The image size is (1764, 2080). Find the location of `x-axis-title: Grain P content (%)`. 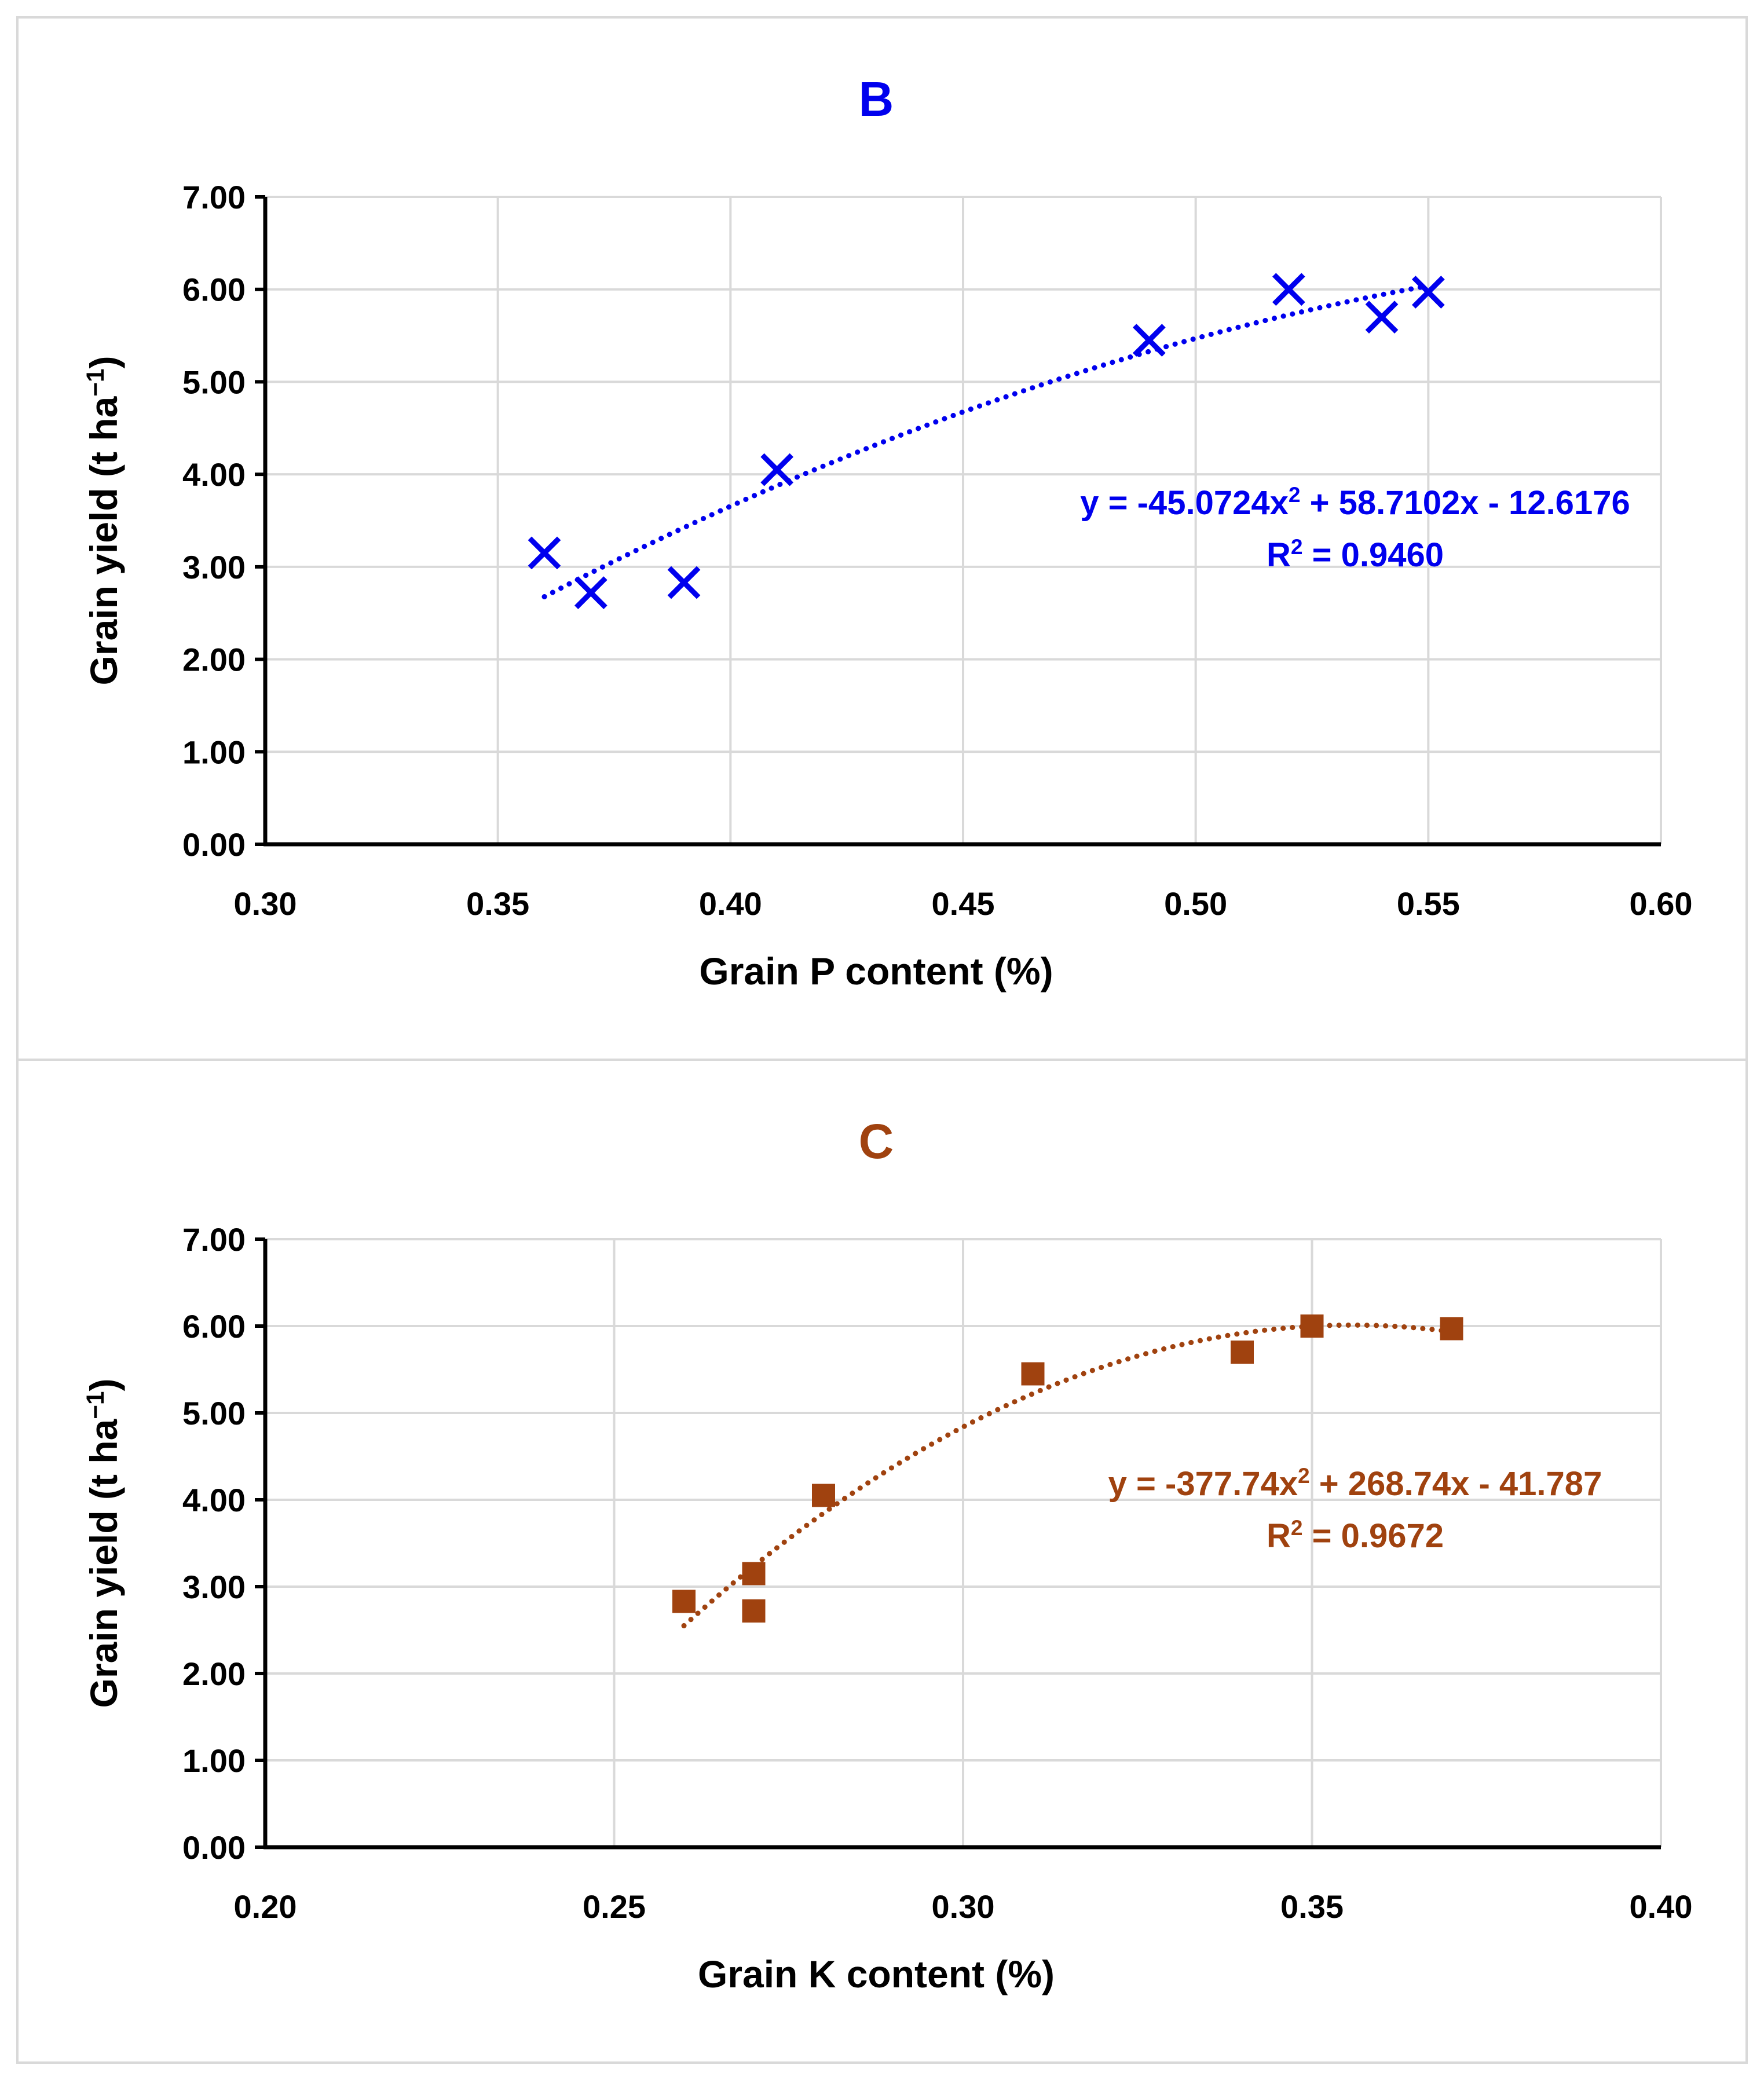

x-axis-title: Grain P content (%) is located at coordinates (876, 972).